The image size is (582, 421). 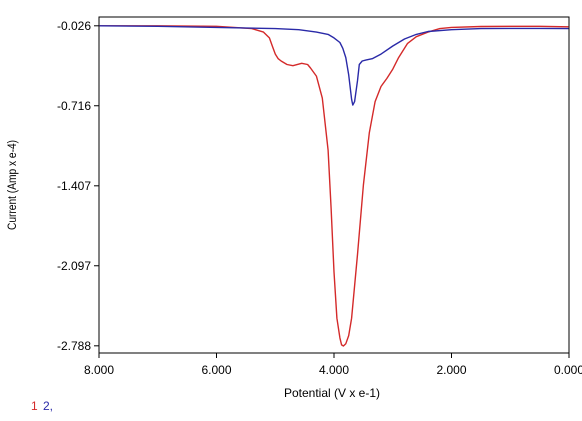 What do you see at coordinates (12, 185) in the screenshot?
I see `y-axis-title: Current (Amp x e-4)` at bounding box center [12, 185].